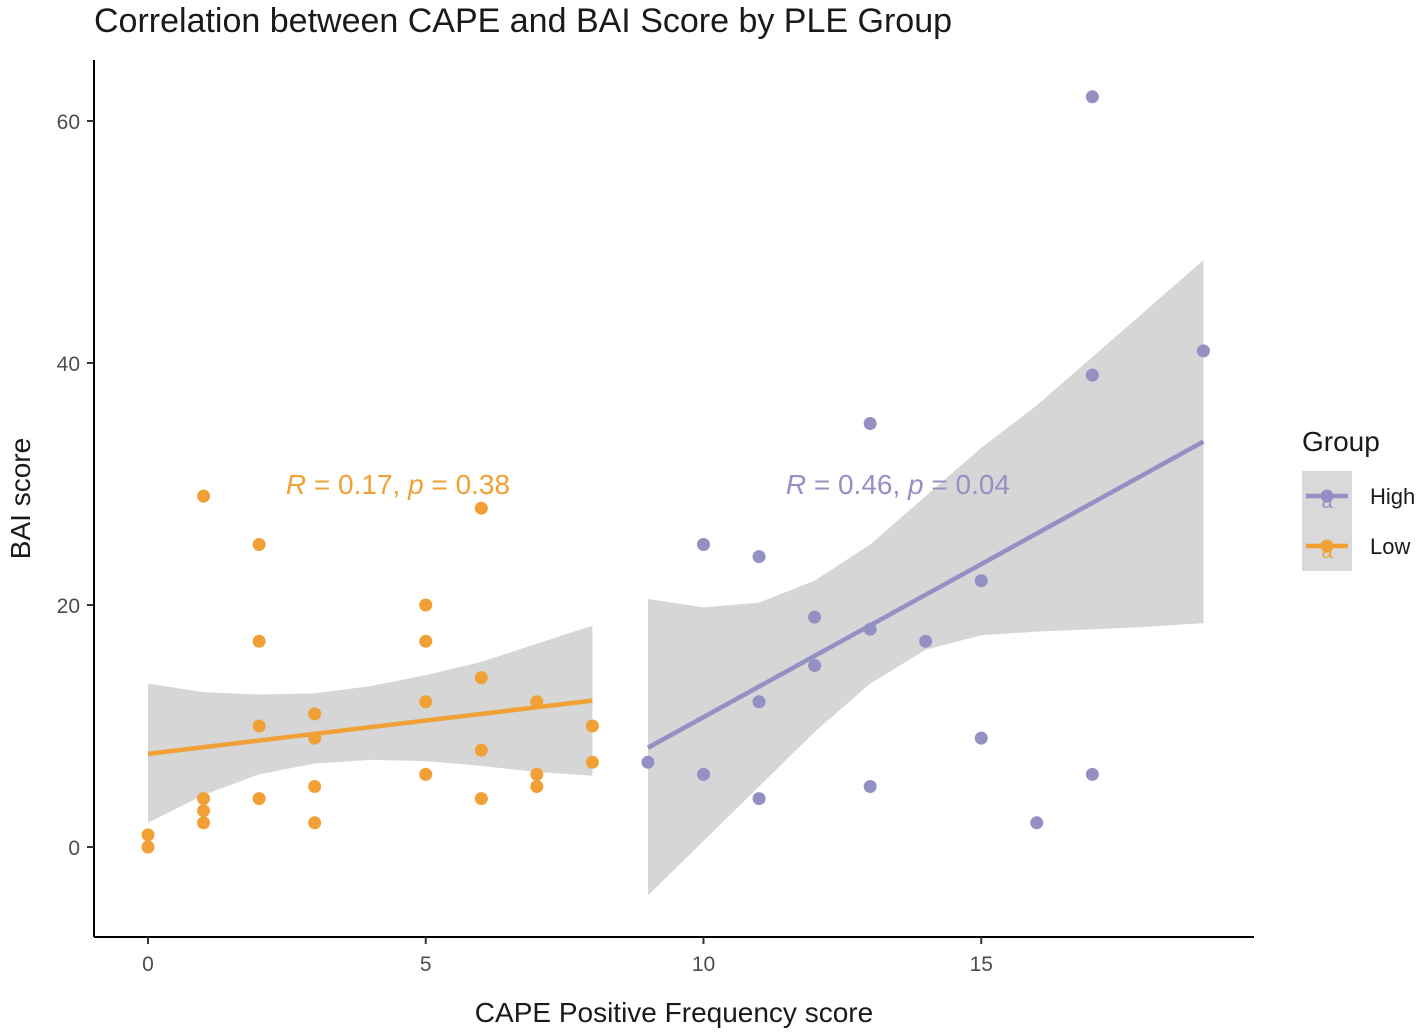 Image resolution: width=1424 pixels, height=1034 pixels. What do you see at coordinates (703, 964) in the screenshot?
I see `x-tick-label: 10` at bounding box center [703, 964].